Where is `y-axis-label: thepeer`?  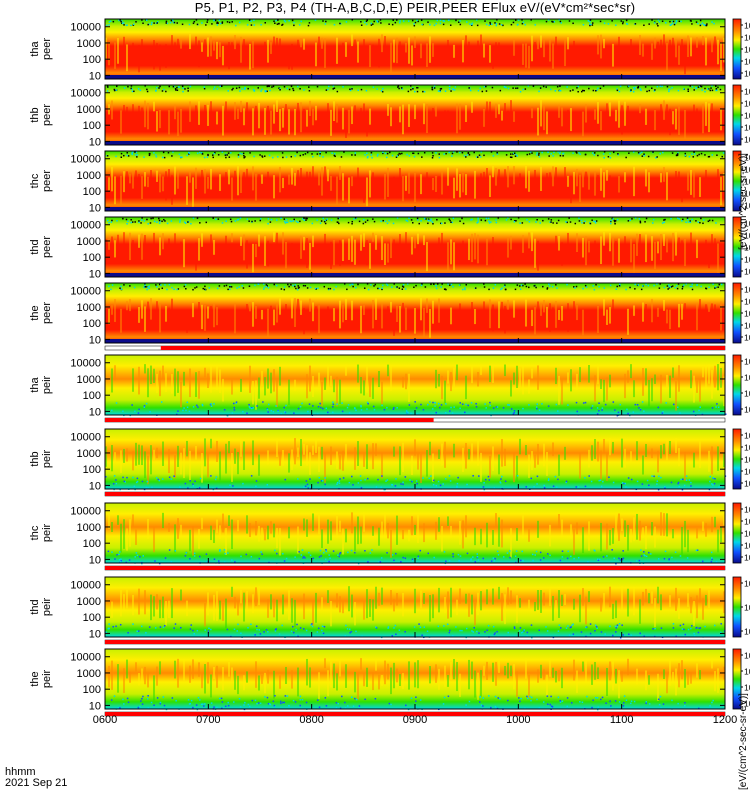 y-axis-label: thepeer is located at coordinates (41, 313).